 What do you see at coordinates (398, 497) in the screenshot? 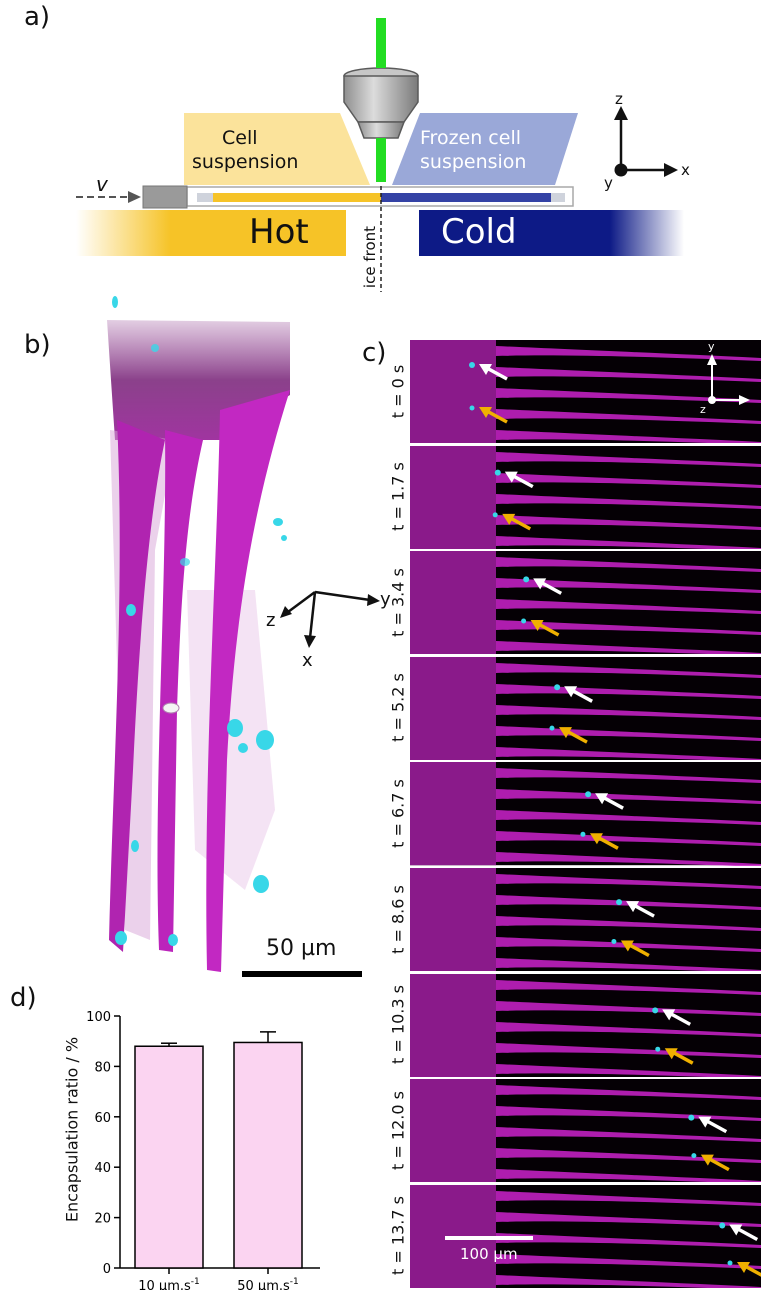
I see `frame-time-label: t = 1.7 s` at bounding box center [398, 497].